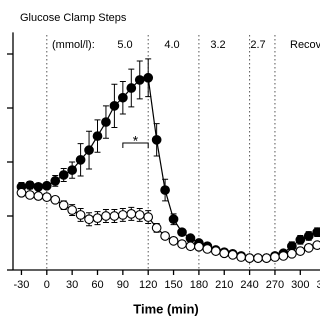 Image resolution: width=320 pixels, height=320 pixels. What do you see at coordinates (318, 285) in the screenshot?
I see `x-tick-label: 330` at bounding box center [318, 285].